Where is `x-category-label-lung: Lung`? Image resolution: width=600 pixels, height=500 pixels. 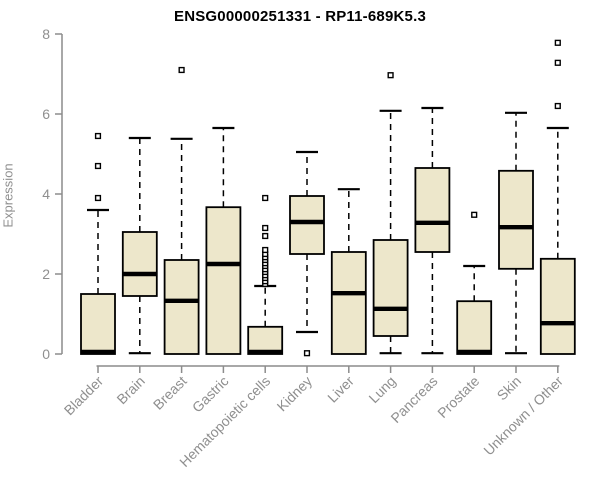 x-category-label-lung: Lung is located at coordinates (381, 389).